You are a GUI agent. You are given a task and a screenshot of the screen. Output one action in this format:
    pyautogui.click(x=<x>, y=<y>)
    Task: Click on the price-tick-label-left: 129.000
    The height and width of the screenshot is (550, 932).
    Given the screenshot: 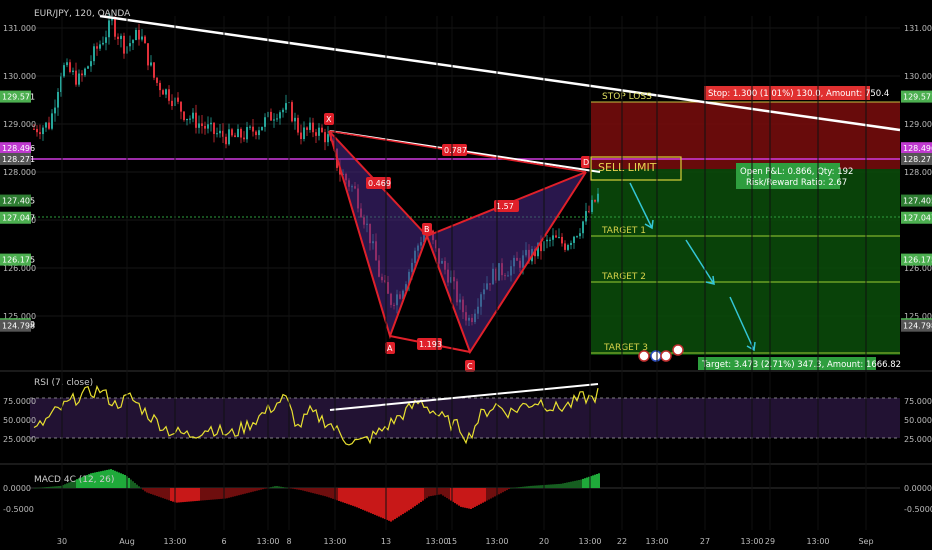 What is the action you would take?
    pyautogui.click(x=19, y=124)
    